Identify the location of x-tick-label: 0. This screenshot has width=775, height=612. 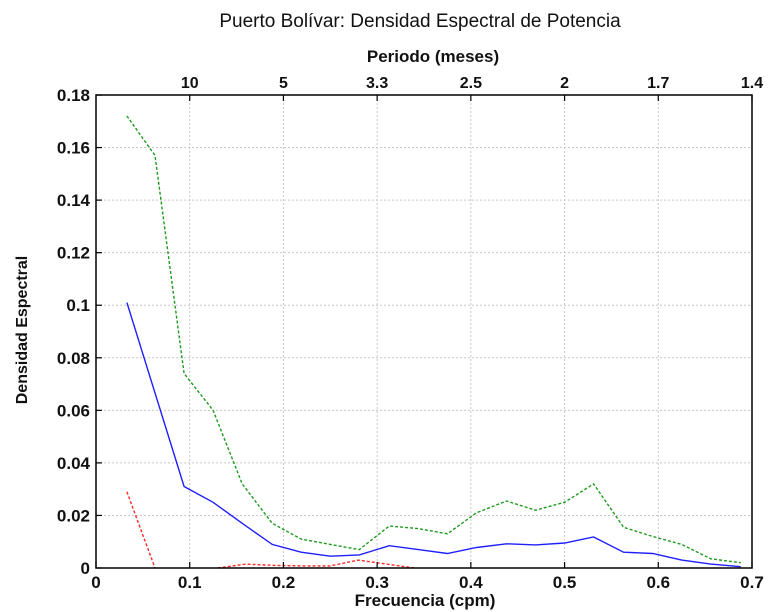
(95, 582).